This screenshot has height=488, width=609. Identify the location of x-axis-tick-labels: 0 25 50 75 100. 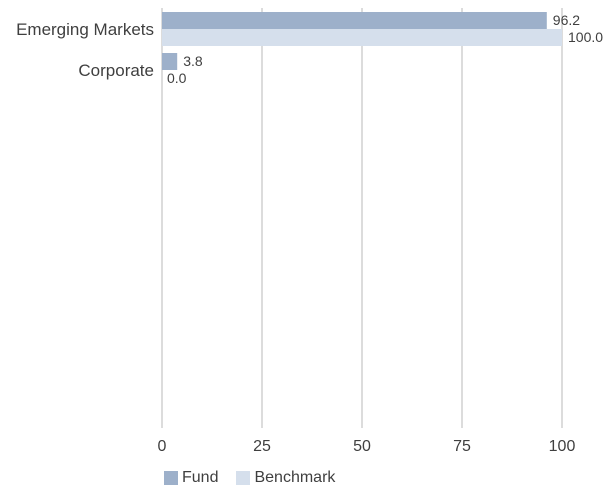
(367, 446).